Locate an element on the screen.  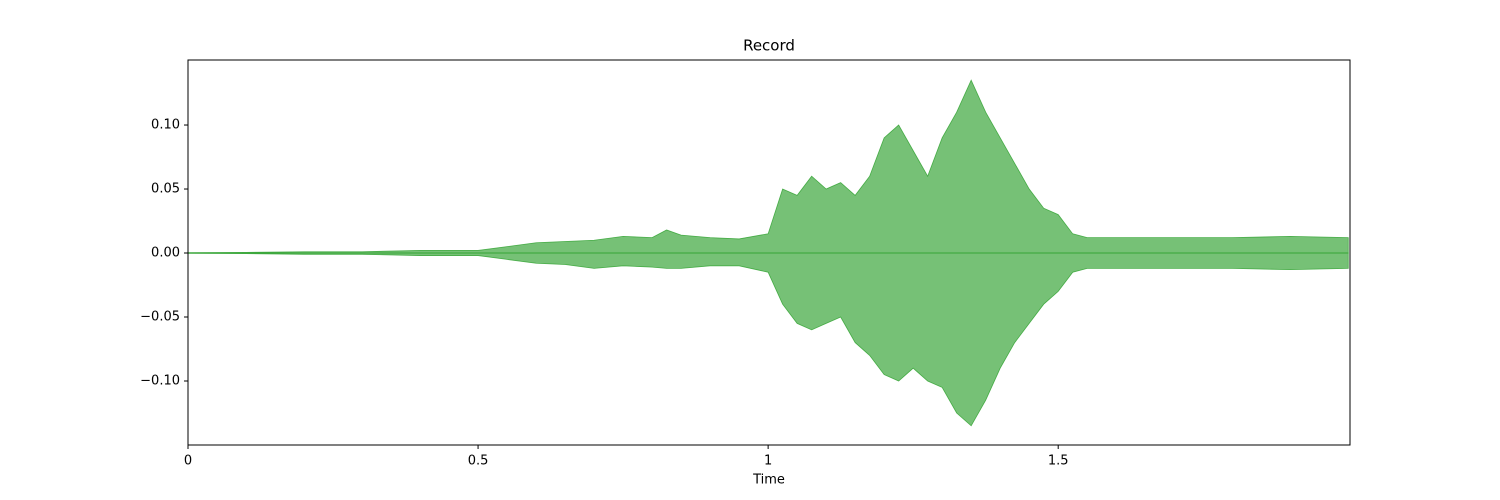
x-tick-label: 1.5 is located at coordinates (1058, 461).